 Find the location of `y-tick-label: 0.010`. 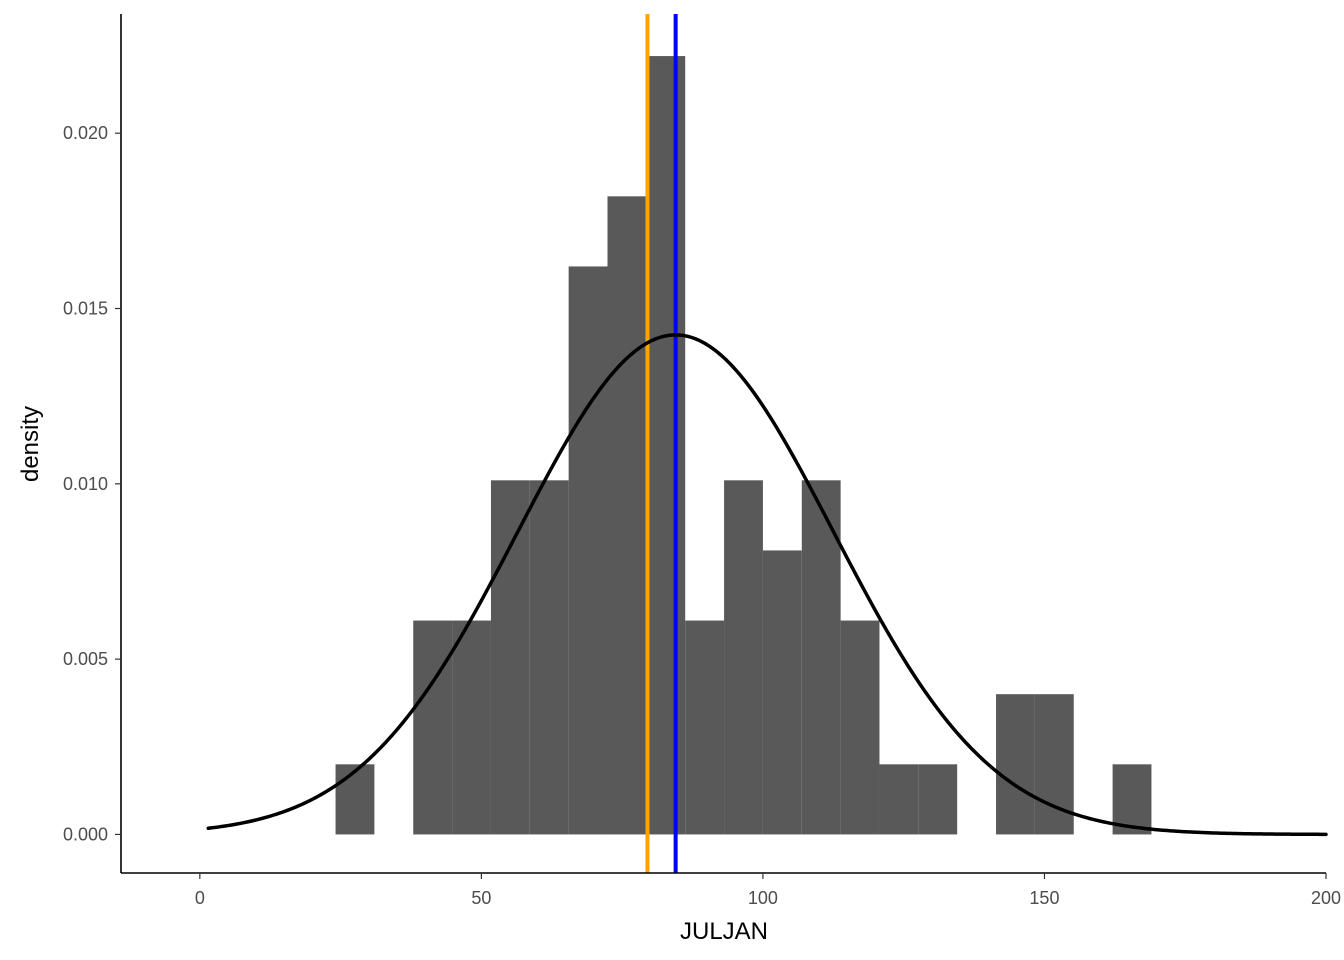

y-tick-label: 0.010 is located at coordinates (85, 484).